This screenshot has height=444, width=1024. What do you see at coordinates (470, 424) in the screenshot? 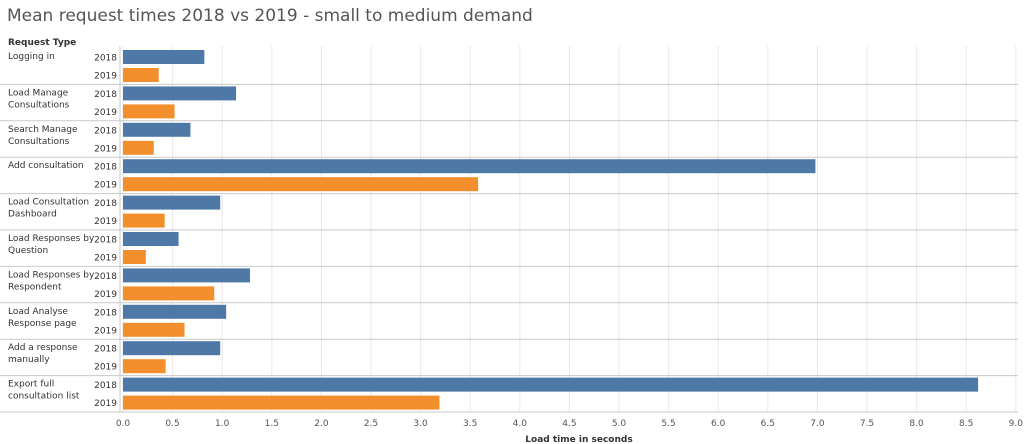
I see `x-tick-label: 3.5` at bounding box center [470, 424].